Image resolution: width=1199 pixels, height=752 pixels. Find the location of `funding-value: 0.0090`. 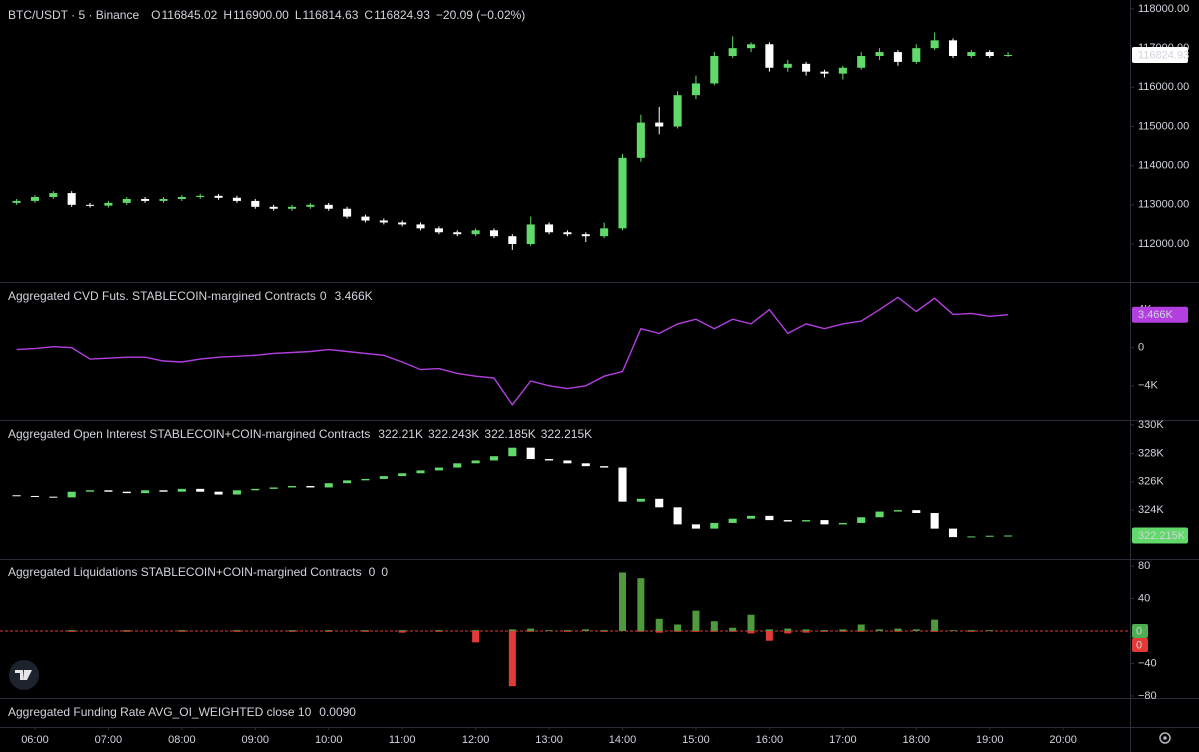

funding-value: 0.0090 is located at coordinates (337, 712).